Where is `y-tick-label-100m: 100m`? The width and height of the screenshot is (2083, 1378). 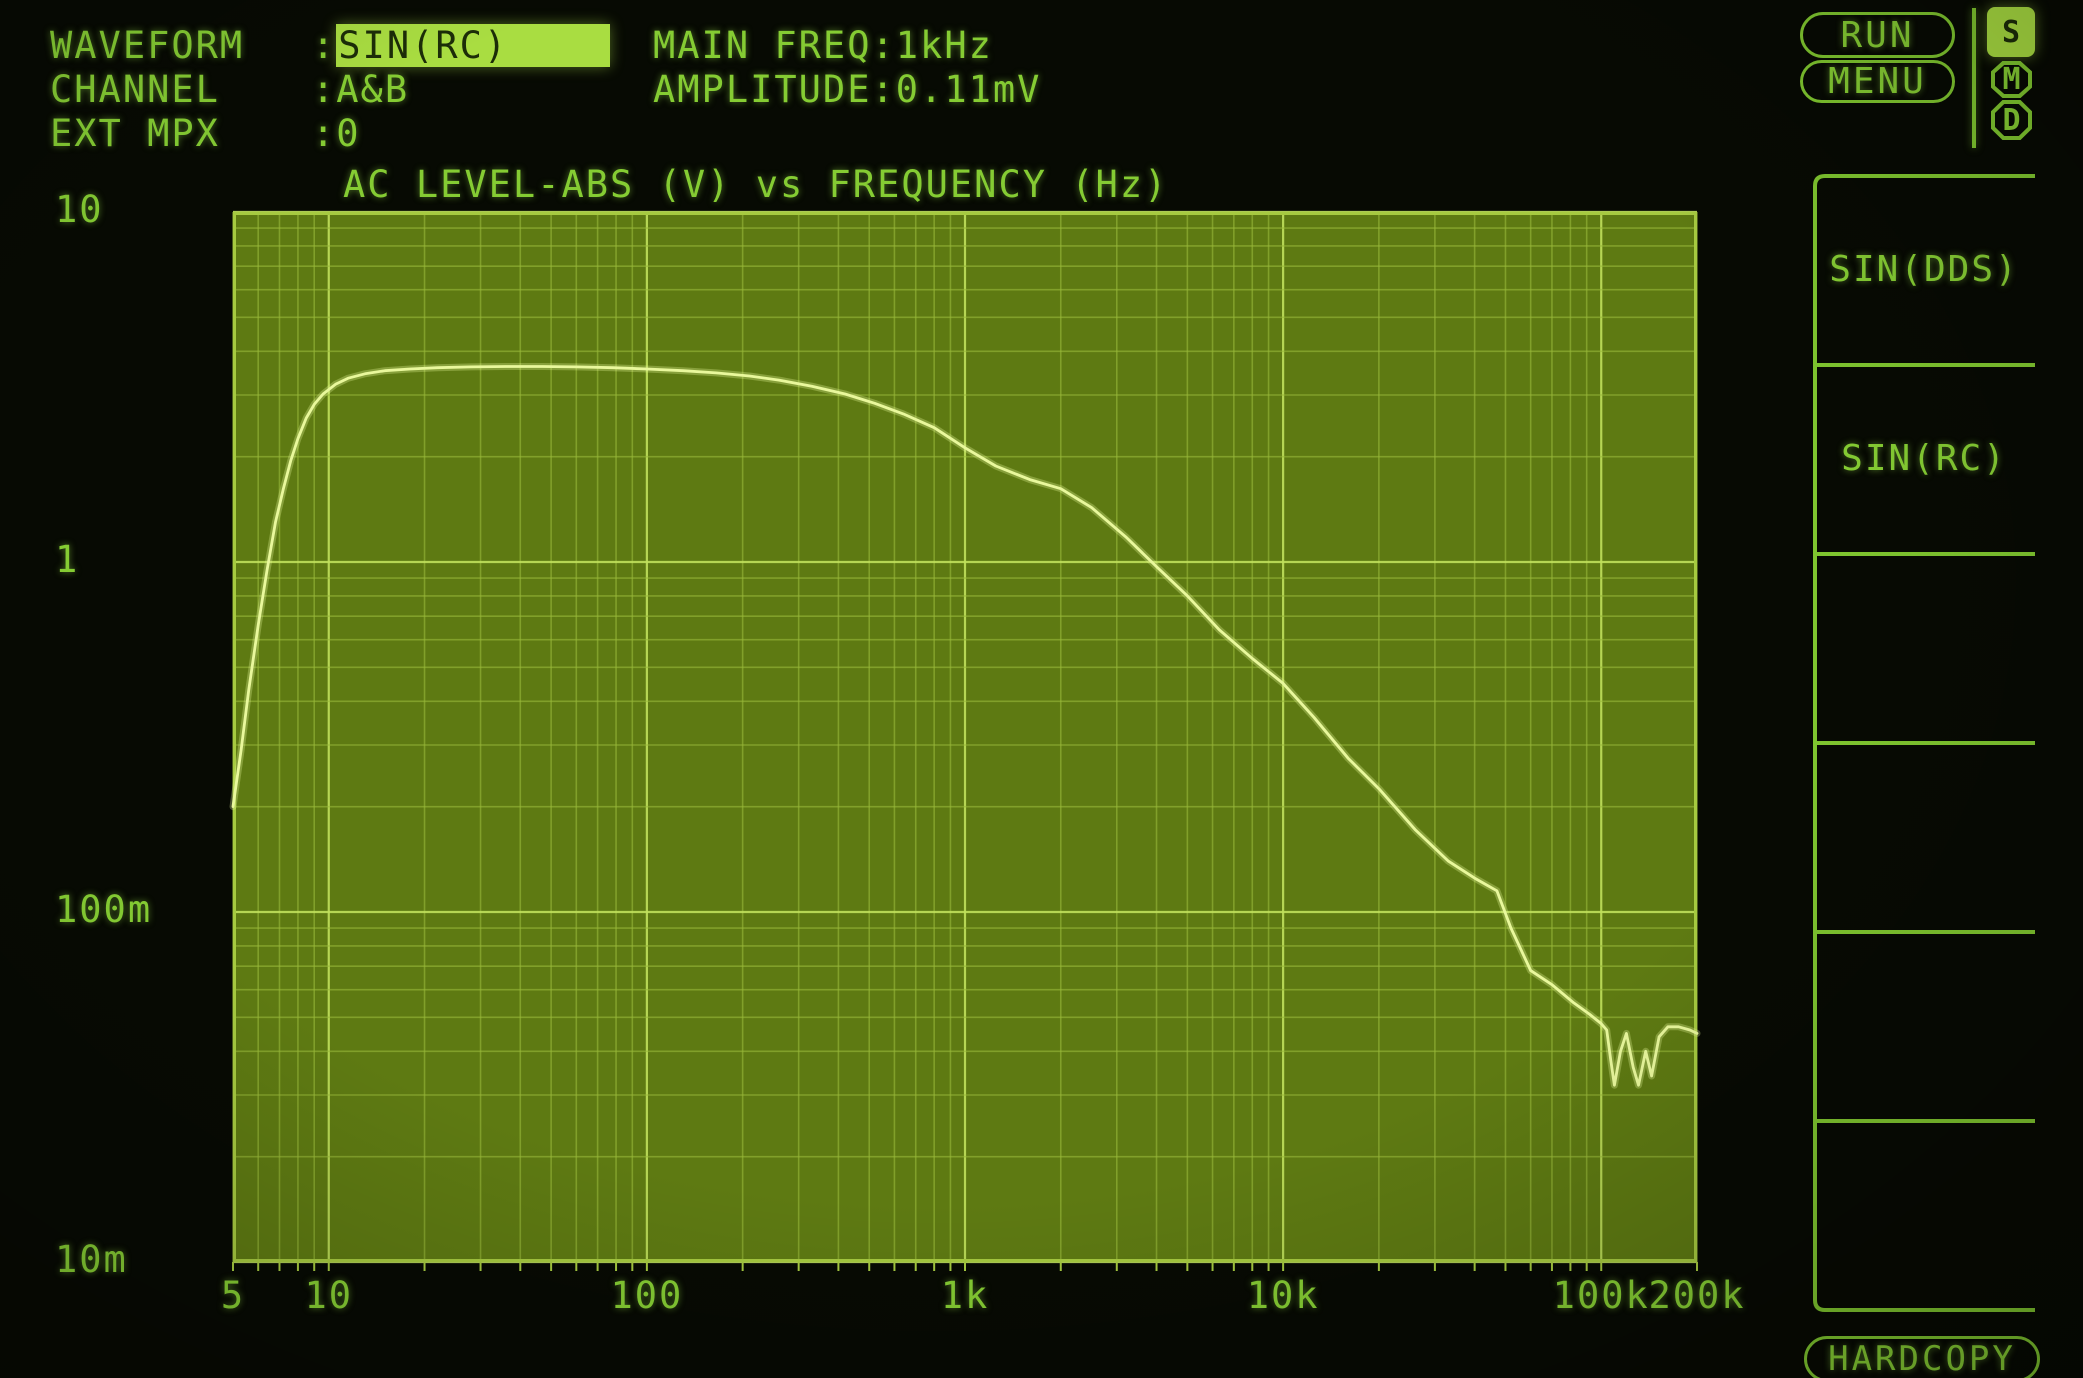 y-tick-label-100m: 100m is located at coordinates (104, 909).